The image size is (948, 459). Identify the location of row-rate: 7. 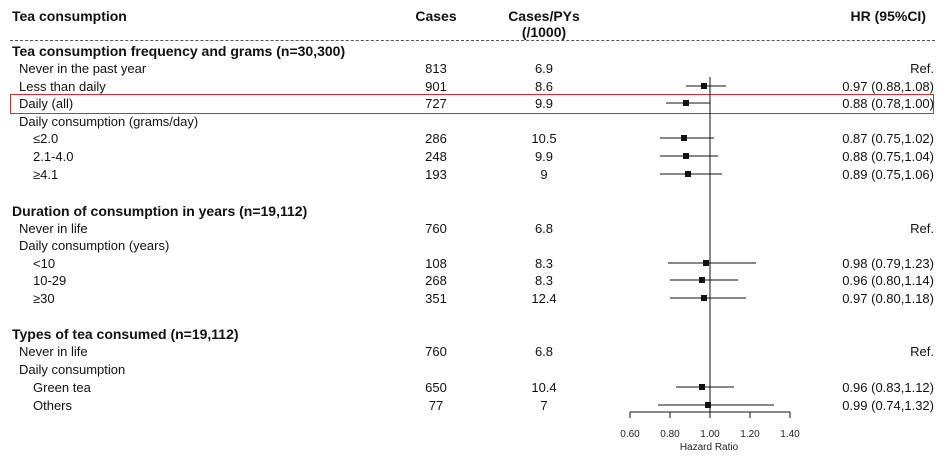
(544, 405).